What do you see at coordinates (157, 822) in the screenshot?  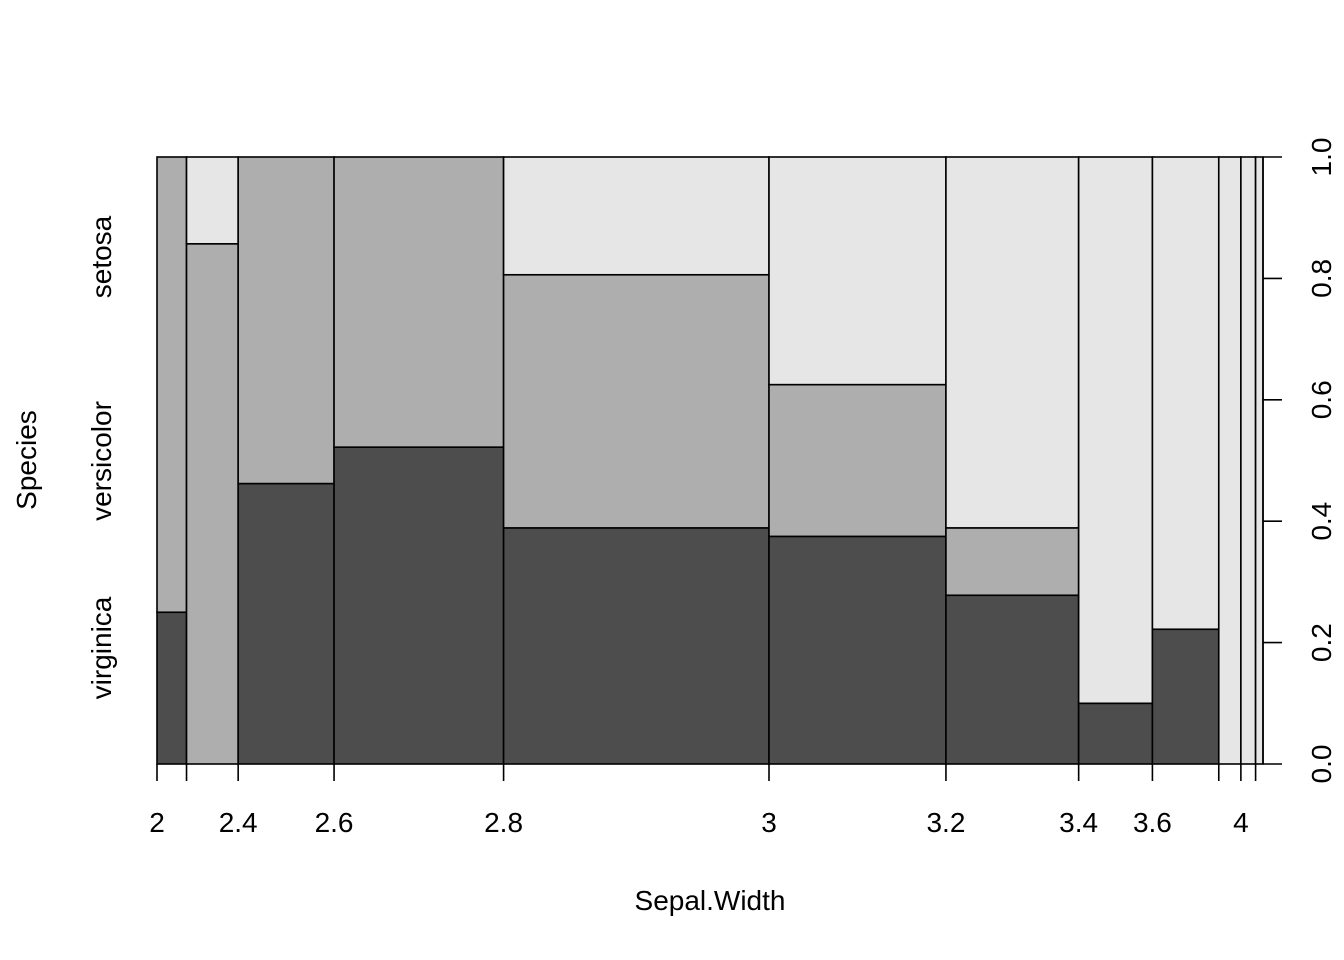 I see `x-tick-label: 2` at bounding box center [157, 822].